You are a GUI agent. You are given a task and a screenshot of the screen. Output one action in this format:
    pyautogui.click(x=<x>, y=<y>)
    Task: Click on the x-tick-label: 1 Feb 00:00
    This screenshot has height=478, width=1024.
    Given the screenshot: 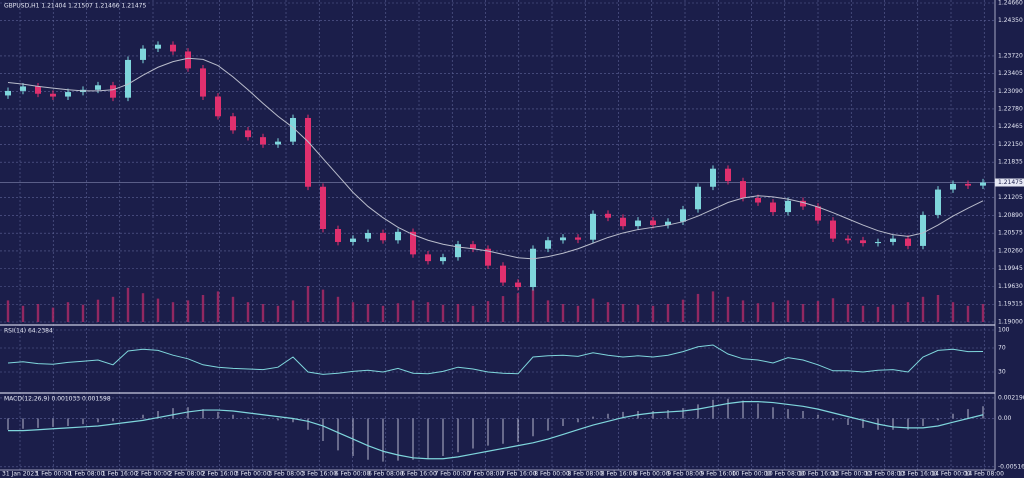 What is the action you would take?
    pyautogui.click(x=53, y=474)
    